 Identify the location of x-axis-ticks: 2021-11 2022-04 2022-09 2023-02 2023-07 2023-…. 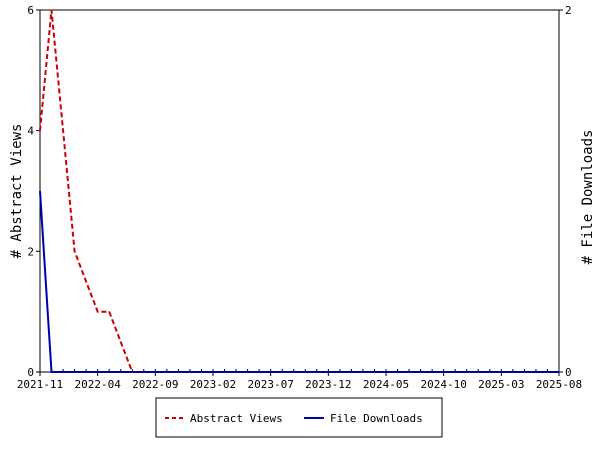
(299, 380).